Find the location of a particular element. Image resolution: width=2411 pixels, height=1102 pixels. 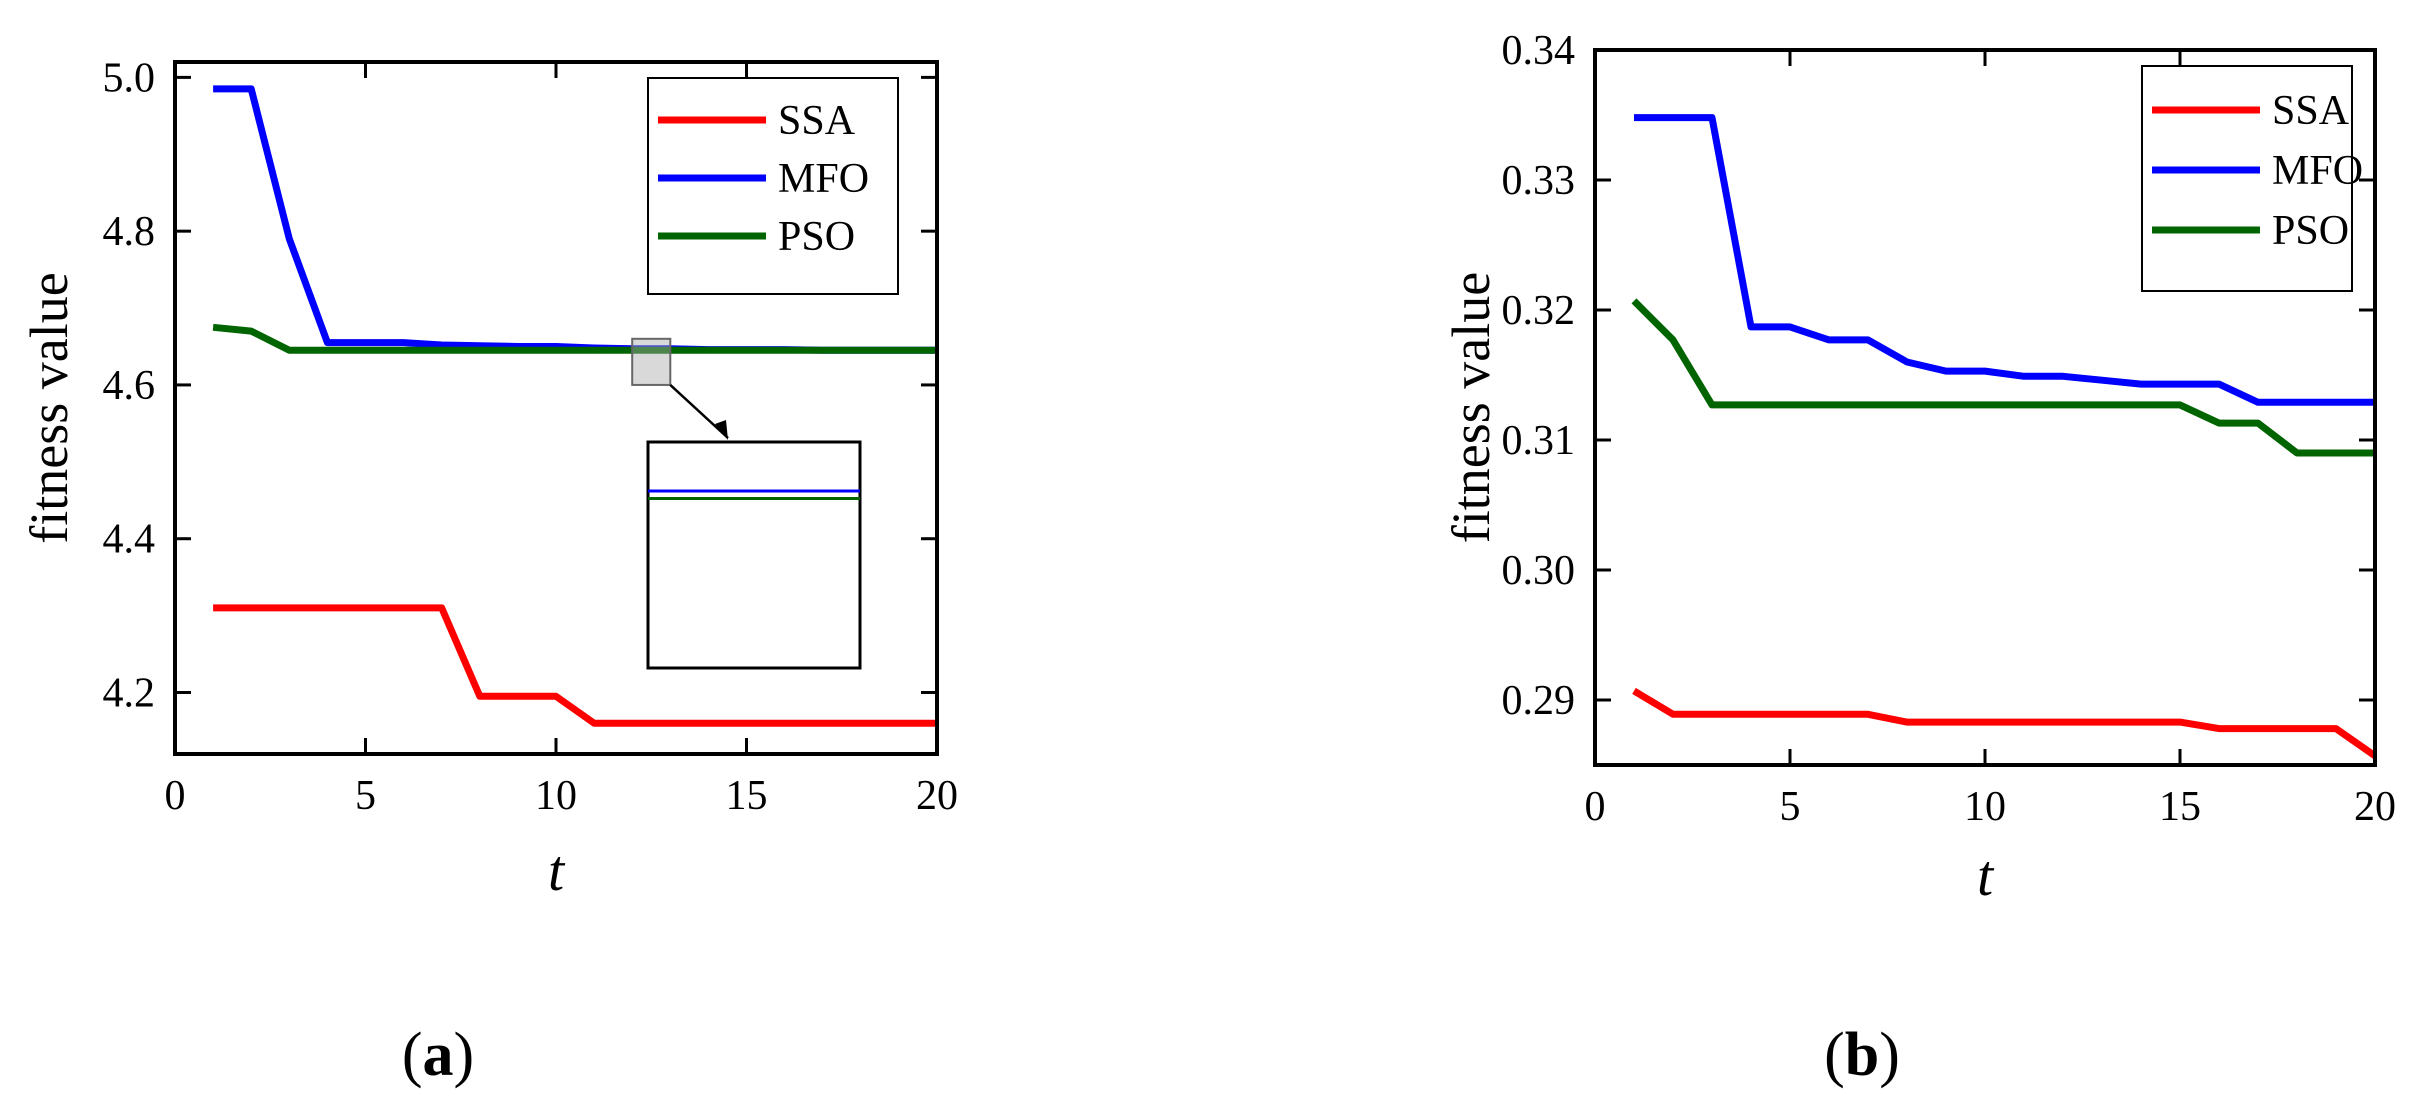

y-tick-label: 0.30 is located at coordinates (1539, 571).